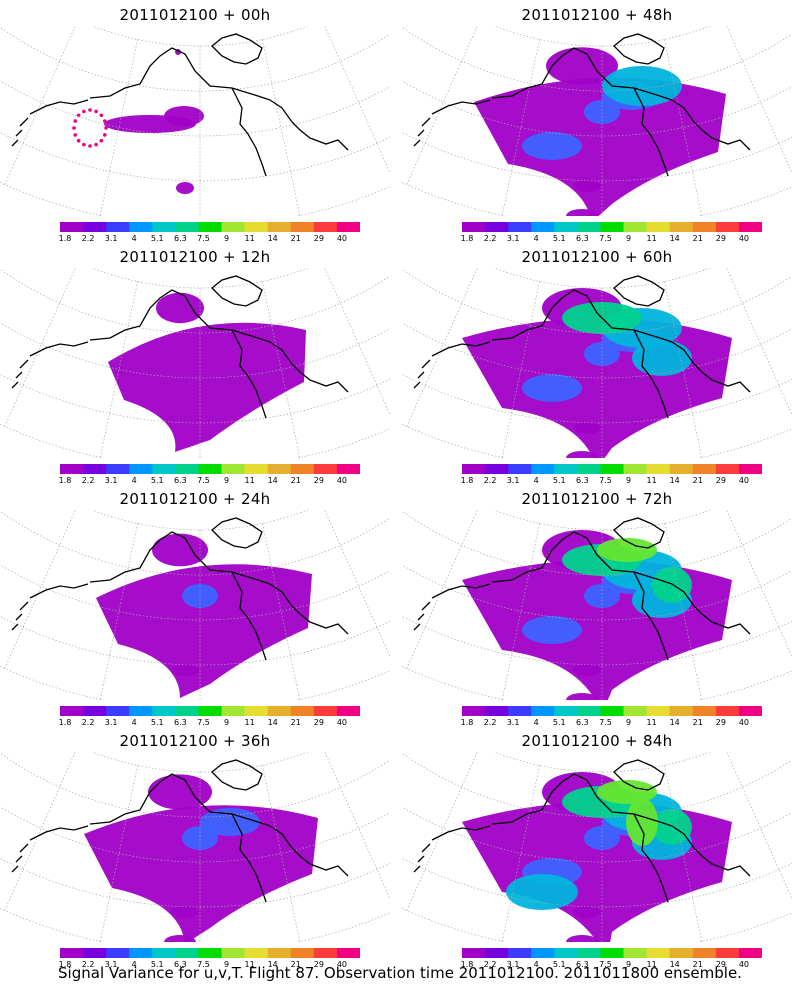  Describe the element at coordinates (597, 741) in the screenshot. I see `panel-title: 2011012100 + 84h` at that location.